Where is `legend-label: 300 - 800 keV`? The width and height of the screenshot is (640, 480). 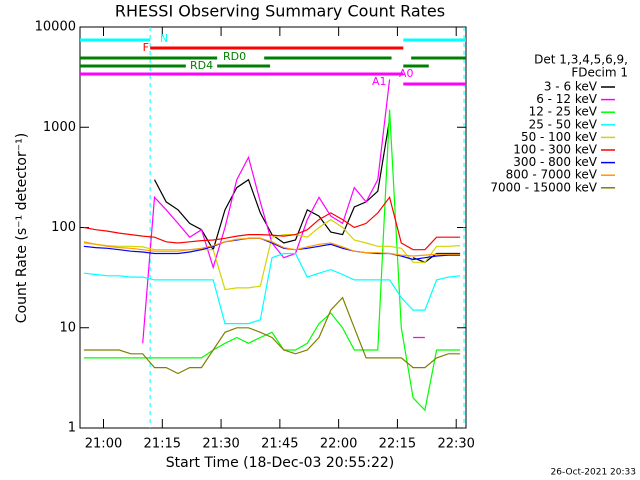
legend-label: 300 - 800 keV is located at coordinates (555, 162).